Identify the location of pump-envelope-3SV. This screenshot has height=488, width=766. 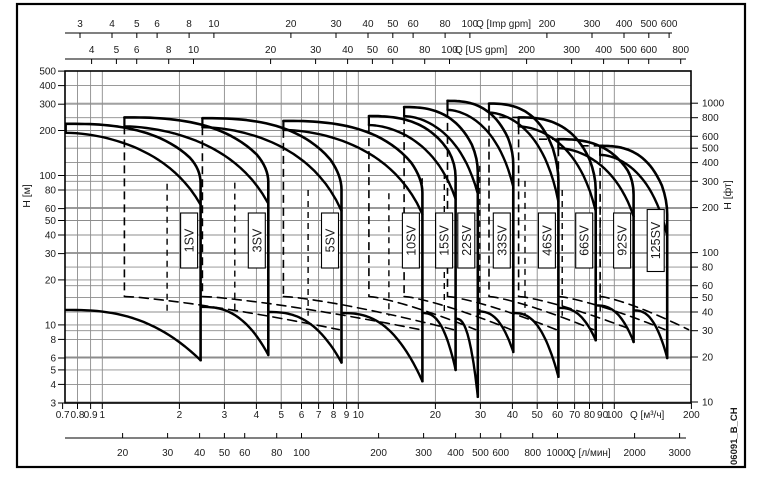
(232, 236).